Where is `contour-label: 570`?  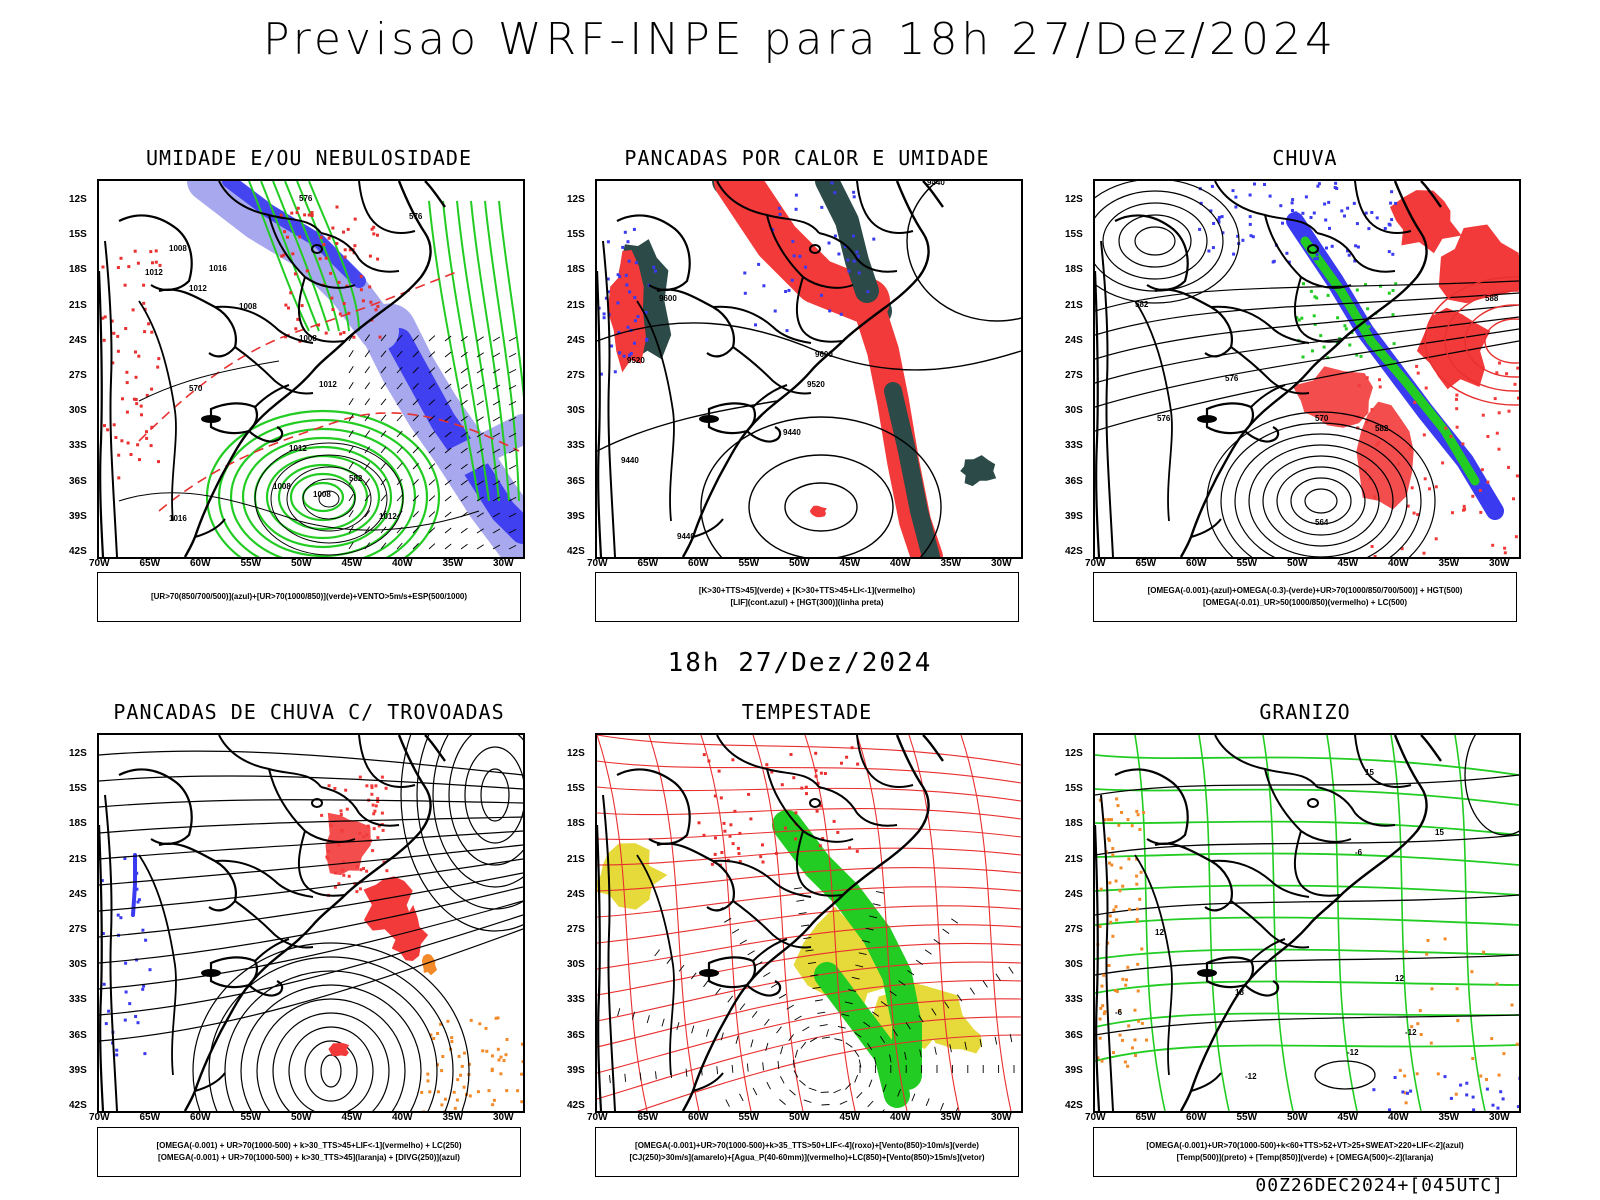
contour-label: 570 is located at coordinates (196, 388).